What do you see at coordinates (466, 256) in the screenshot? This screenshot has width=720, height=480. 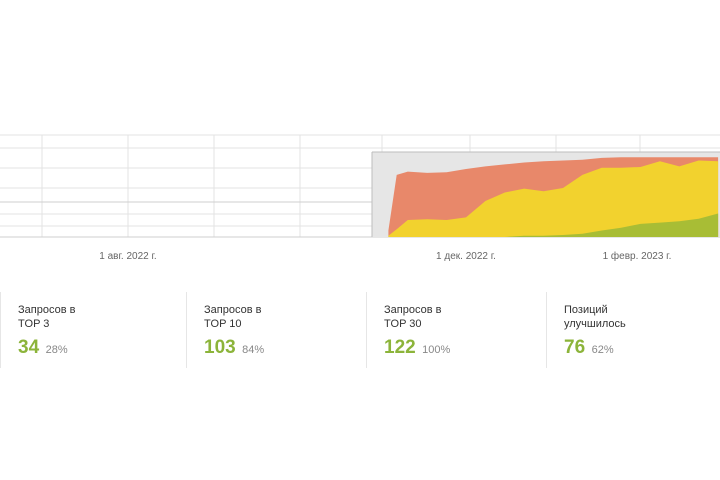 I see `x-tick-label: 1 дек. 2022 г.` at bounding box center [466, 256].